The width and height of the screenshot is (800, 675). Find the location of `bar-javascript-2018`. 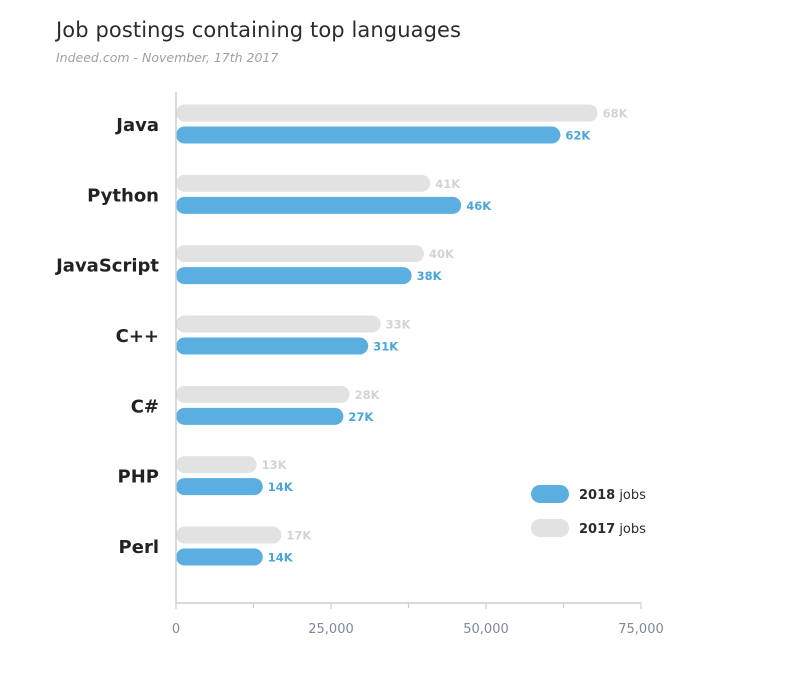

bar-javascript-2018 is located at coordinates (294, 276).